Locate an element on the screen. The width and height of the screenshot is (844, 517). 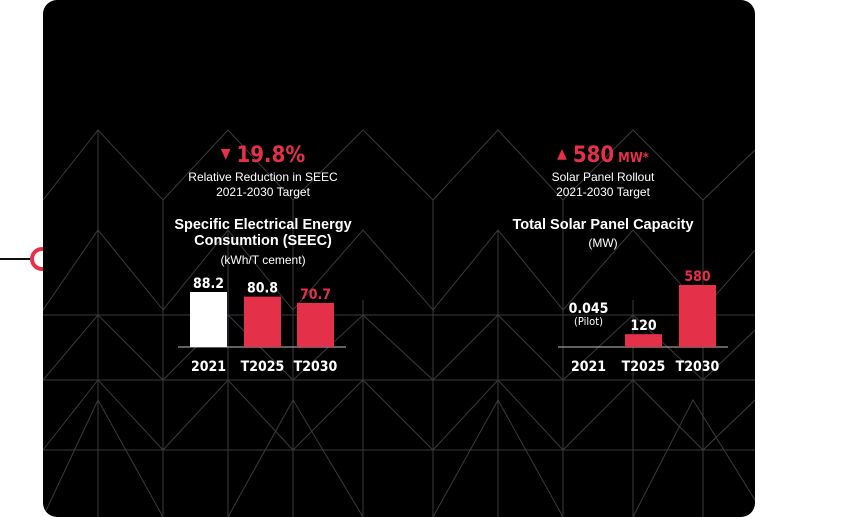
seec-bar-chart: 88.2 2021 80.8 T2025 70.7 T2030 is located at coordinates (262, 325).